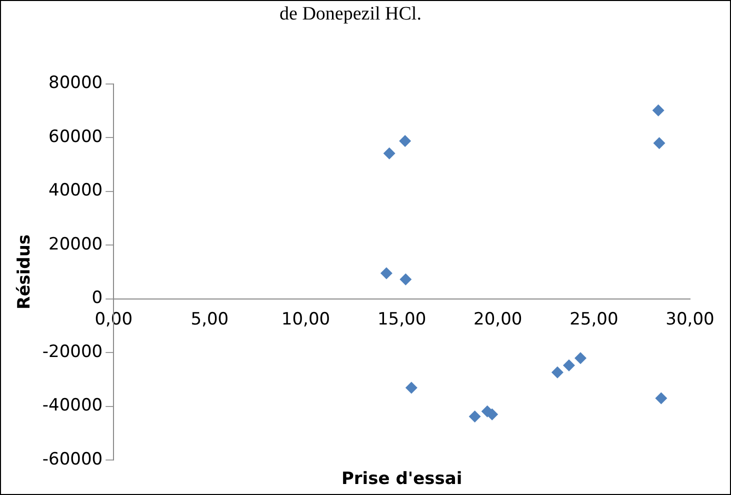  Describe the element at coordinates (401, 319) in the screenshot. I see `x-tick-label: 15,00` at that location.